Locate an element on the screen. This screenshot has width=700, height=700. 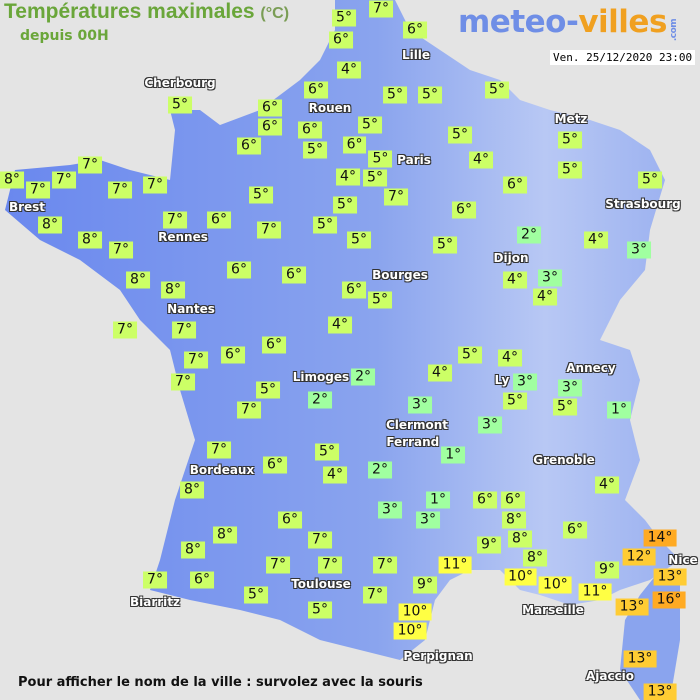
temperature-marker: 12° is located at coordinates (639, 557).